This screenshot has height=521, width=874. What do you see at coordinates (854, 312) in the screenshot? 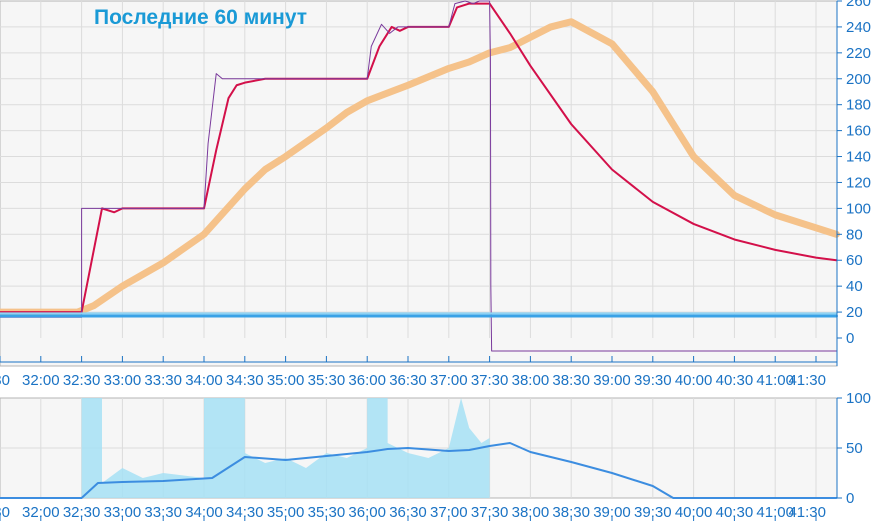
I see `y-tick-label: 20` at bounding box center [854, 312].